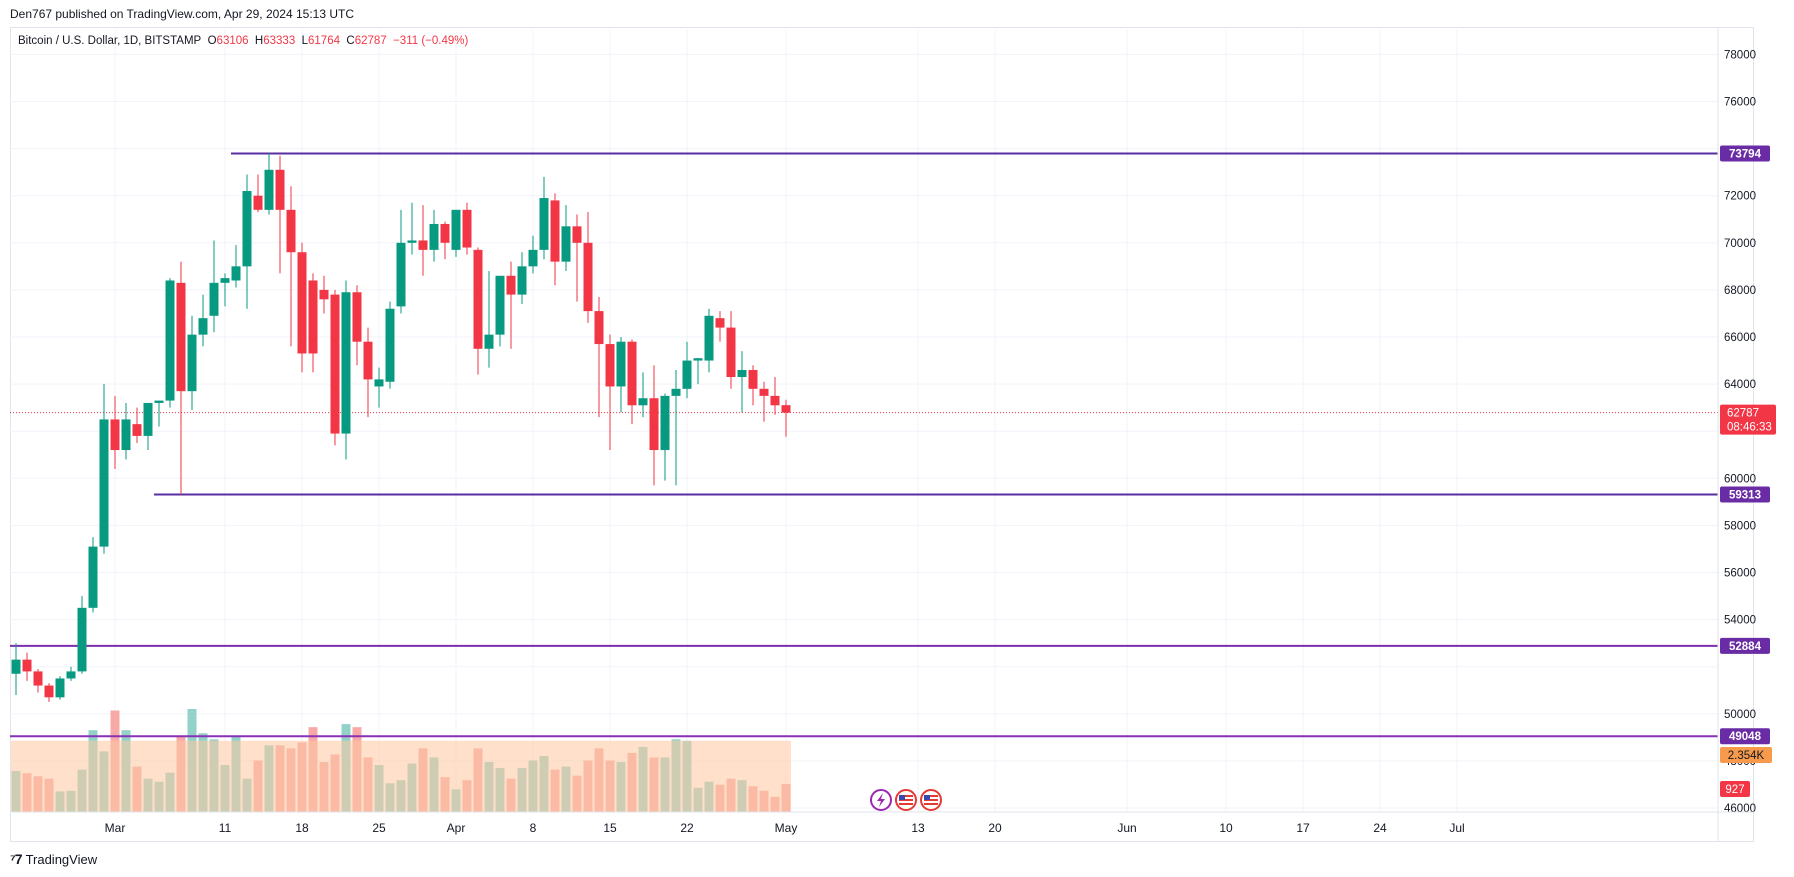 The height and width of the screenshot is (877, 1794). Describe the element at coordinates (1303, 828) in the screenshot. I see `x-tick-label: 17` at that location.